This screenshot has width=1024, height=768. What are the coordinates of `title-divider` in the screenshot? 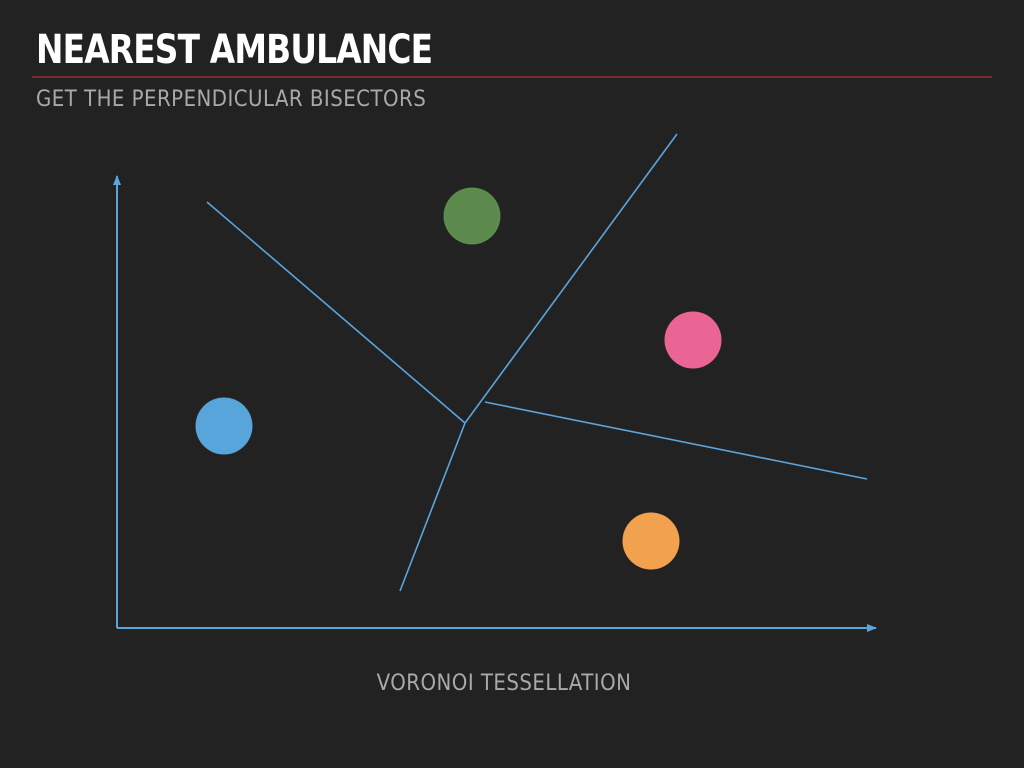 It's located at (512, 77).